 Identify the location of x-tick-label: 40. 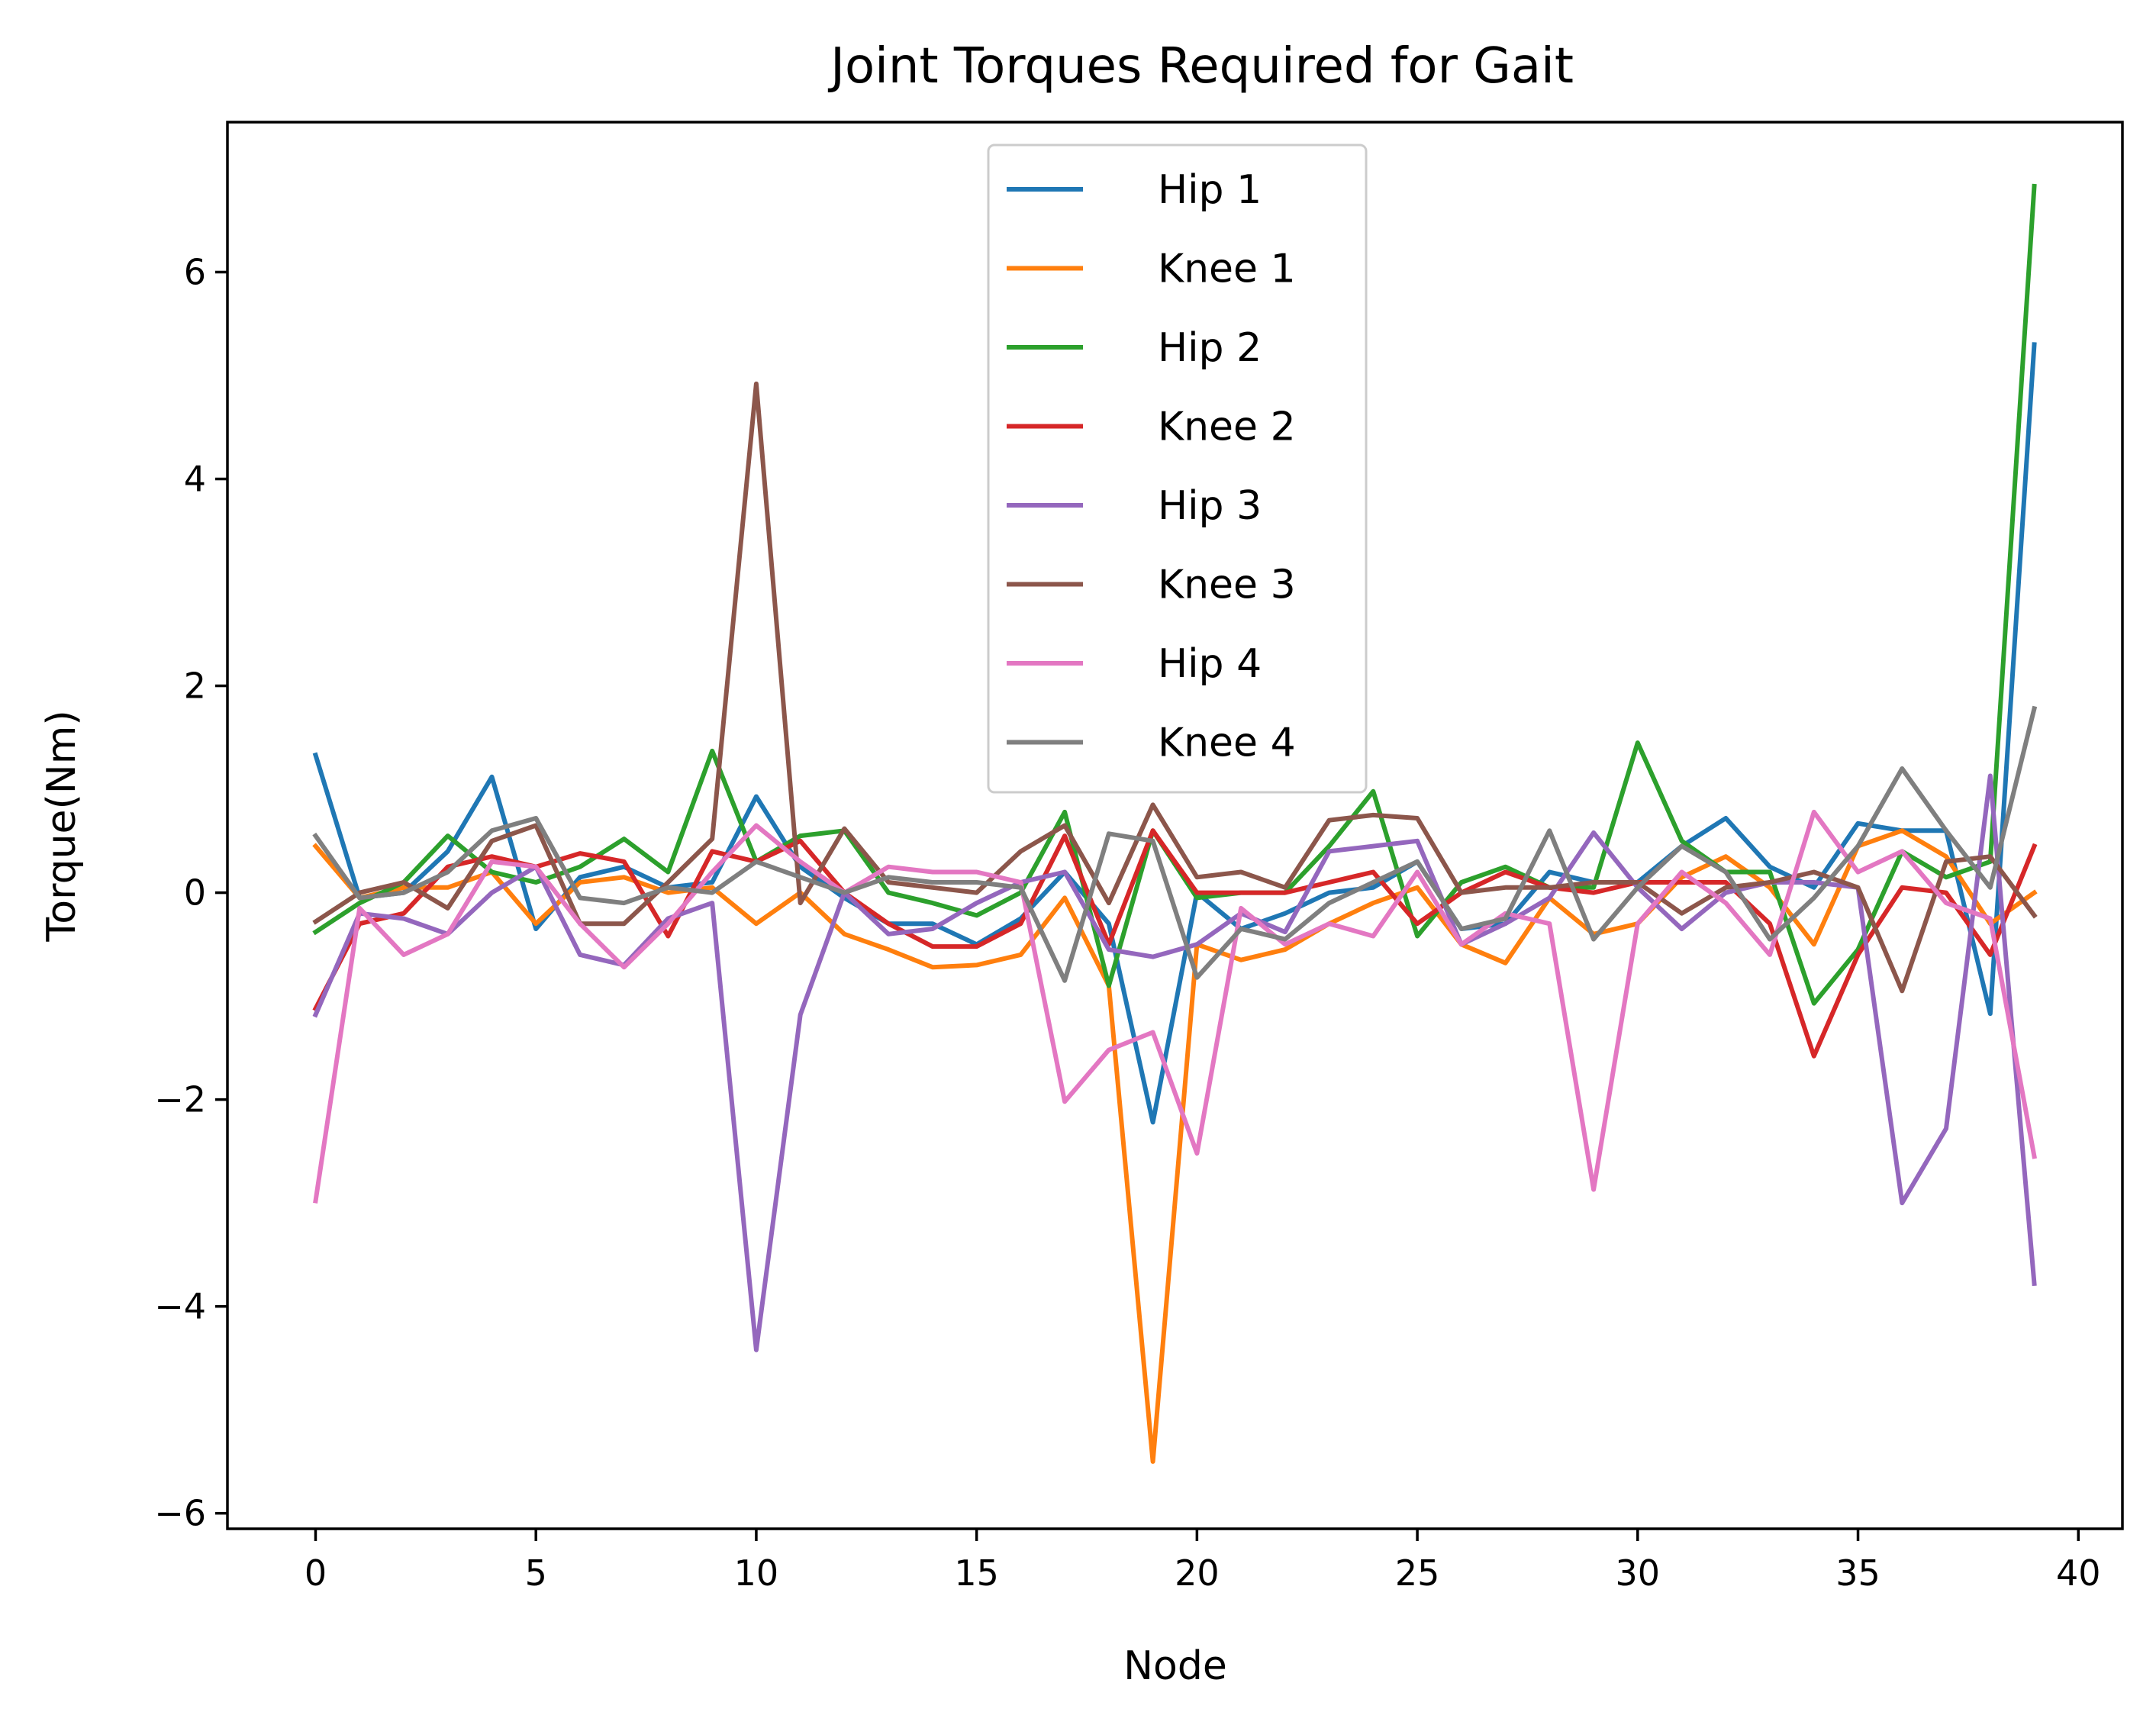
(2078, 1573).